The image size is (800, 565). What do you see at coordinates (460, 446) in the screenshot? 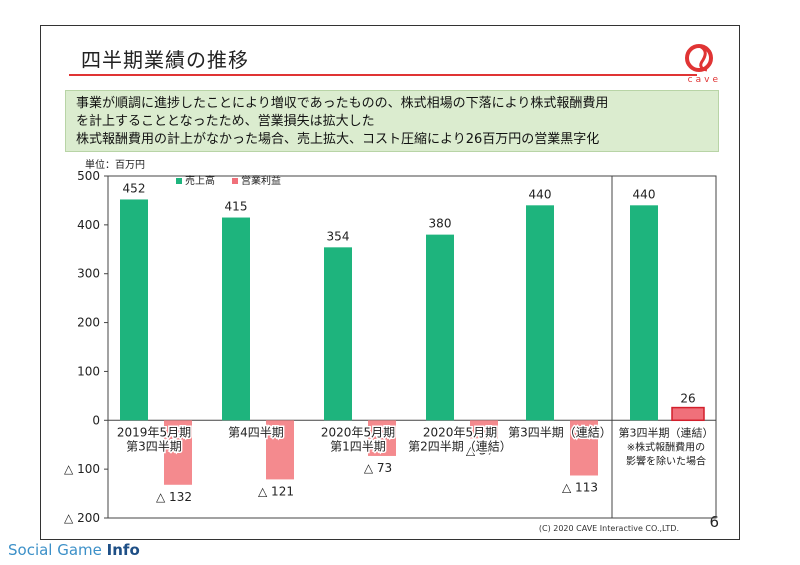
I see `x-category-label: 第2四半期（連結）` at bounding box center [460, 446].